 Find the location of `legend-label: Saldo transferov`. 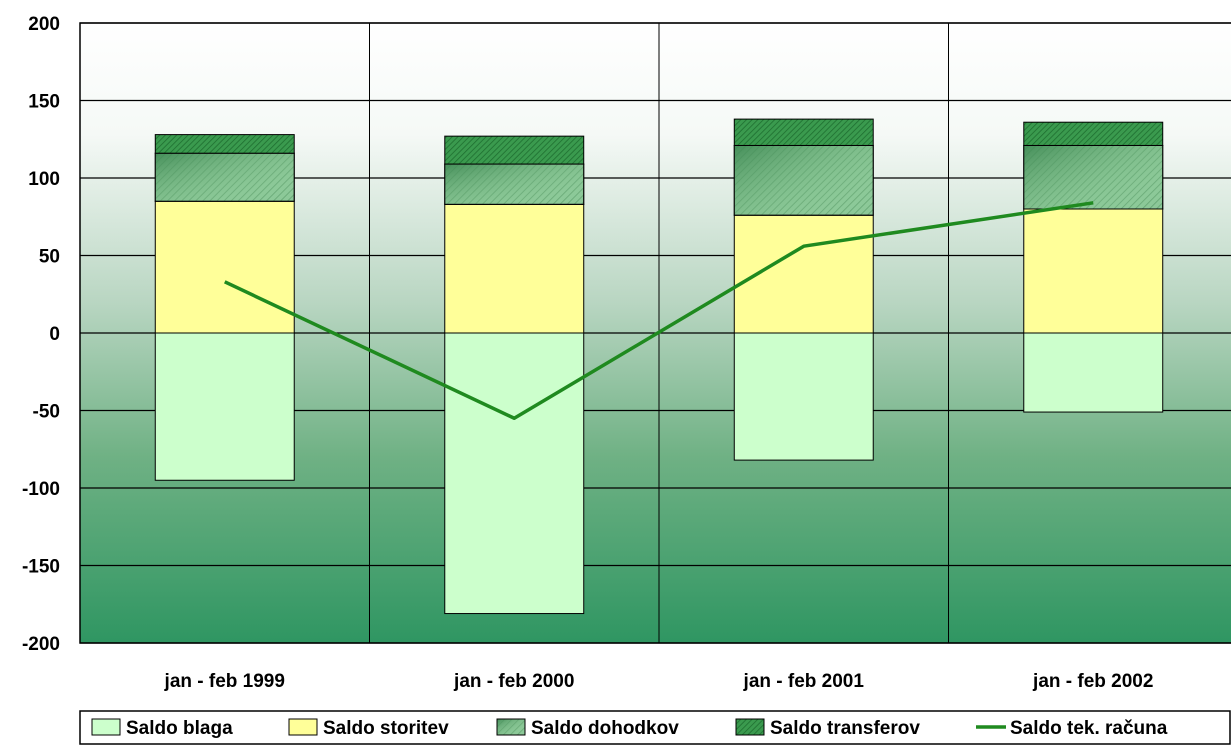

legend-label: Saldo transferov is located at coordinates (845, 728).